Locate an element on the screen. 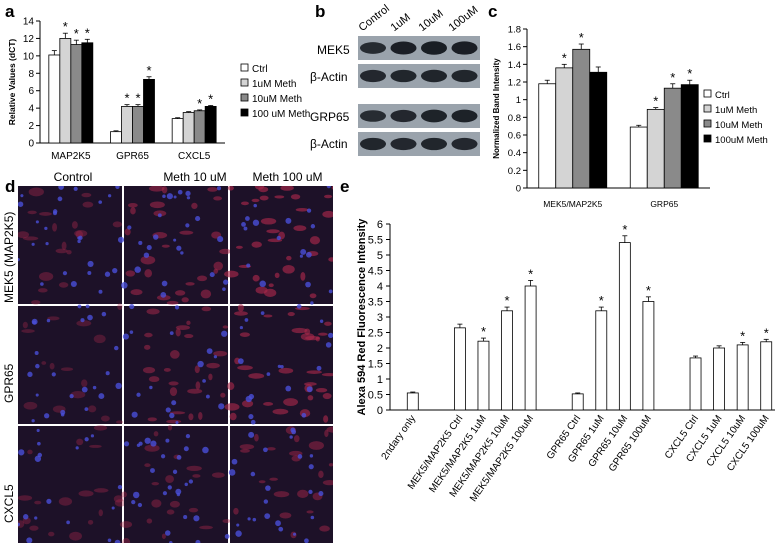 The height and width of the screenshot is (543, 778). chart-c-legend-label: 100uM Meth is located at coordinates (741, 140).